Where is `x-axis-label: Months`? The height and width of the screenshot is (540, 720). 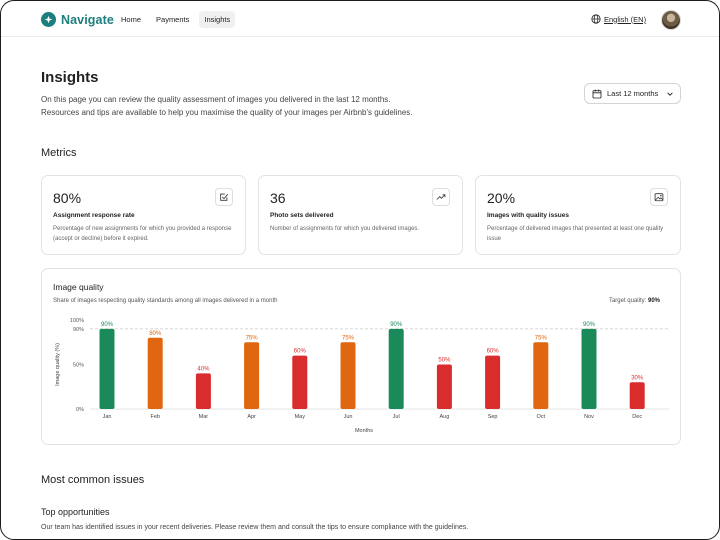 x-axis-label: Months is located at coordinates (364, 431).